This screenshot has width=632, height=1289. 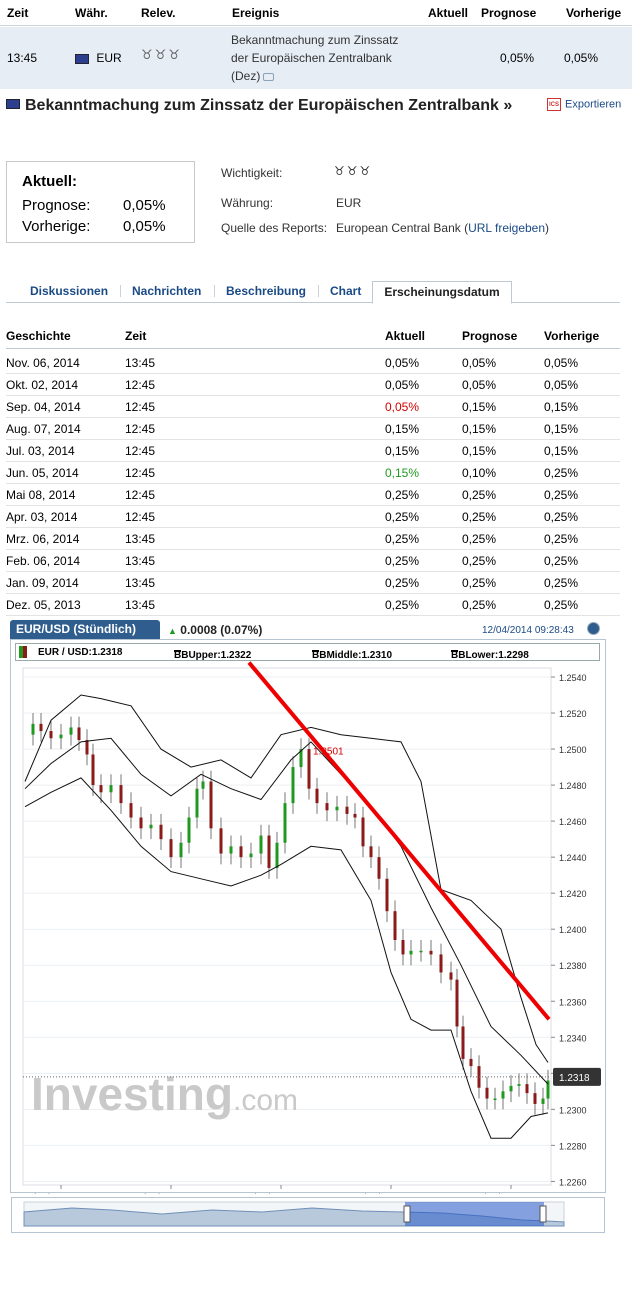 What do you see at coordinates (313, 407) in the screenshot?
I see `history-row: Sep. 04, 2014 12:45 0,05% 0,15% 0,15%` at bounding box center [313, 407].